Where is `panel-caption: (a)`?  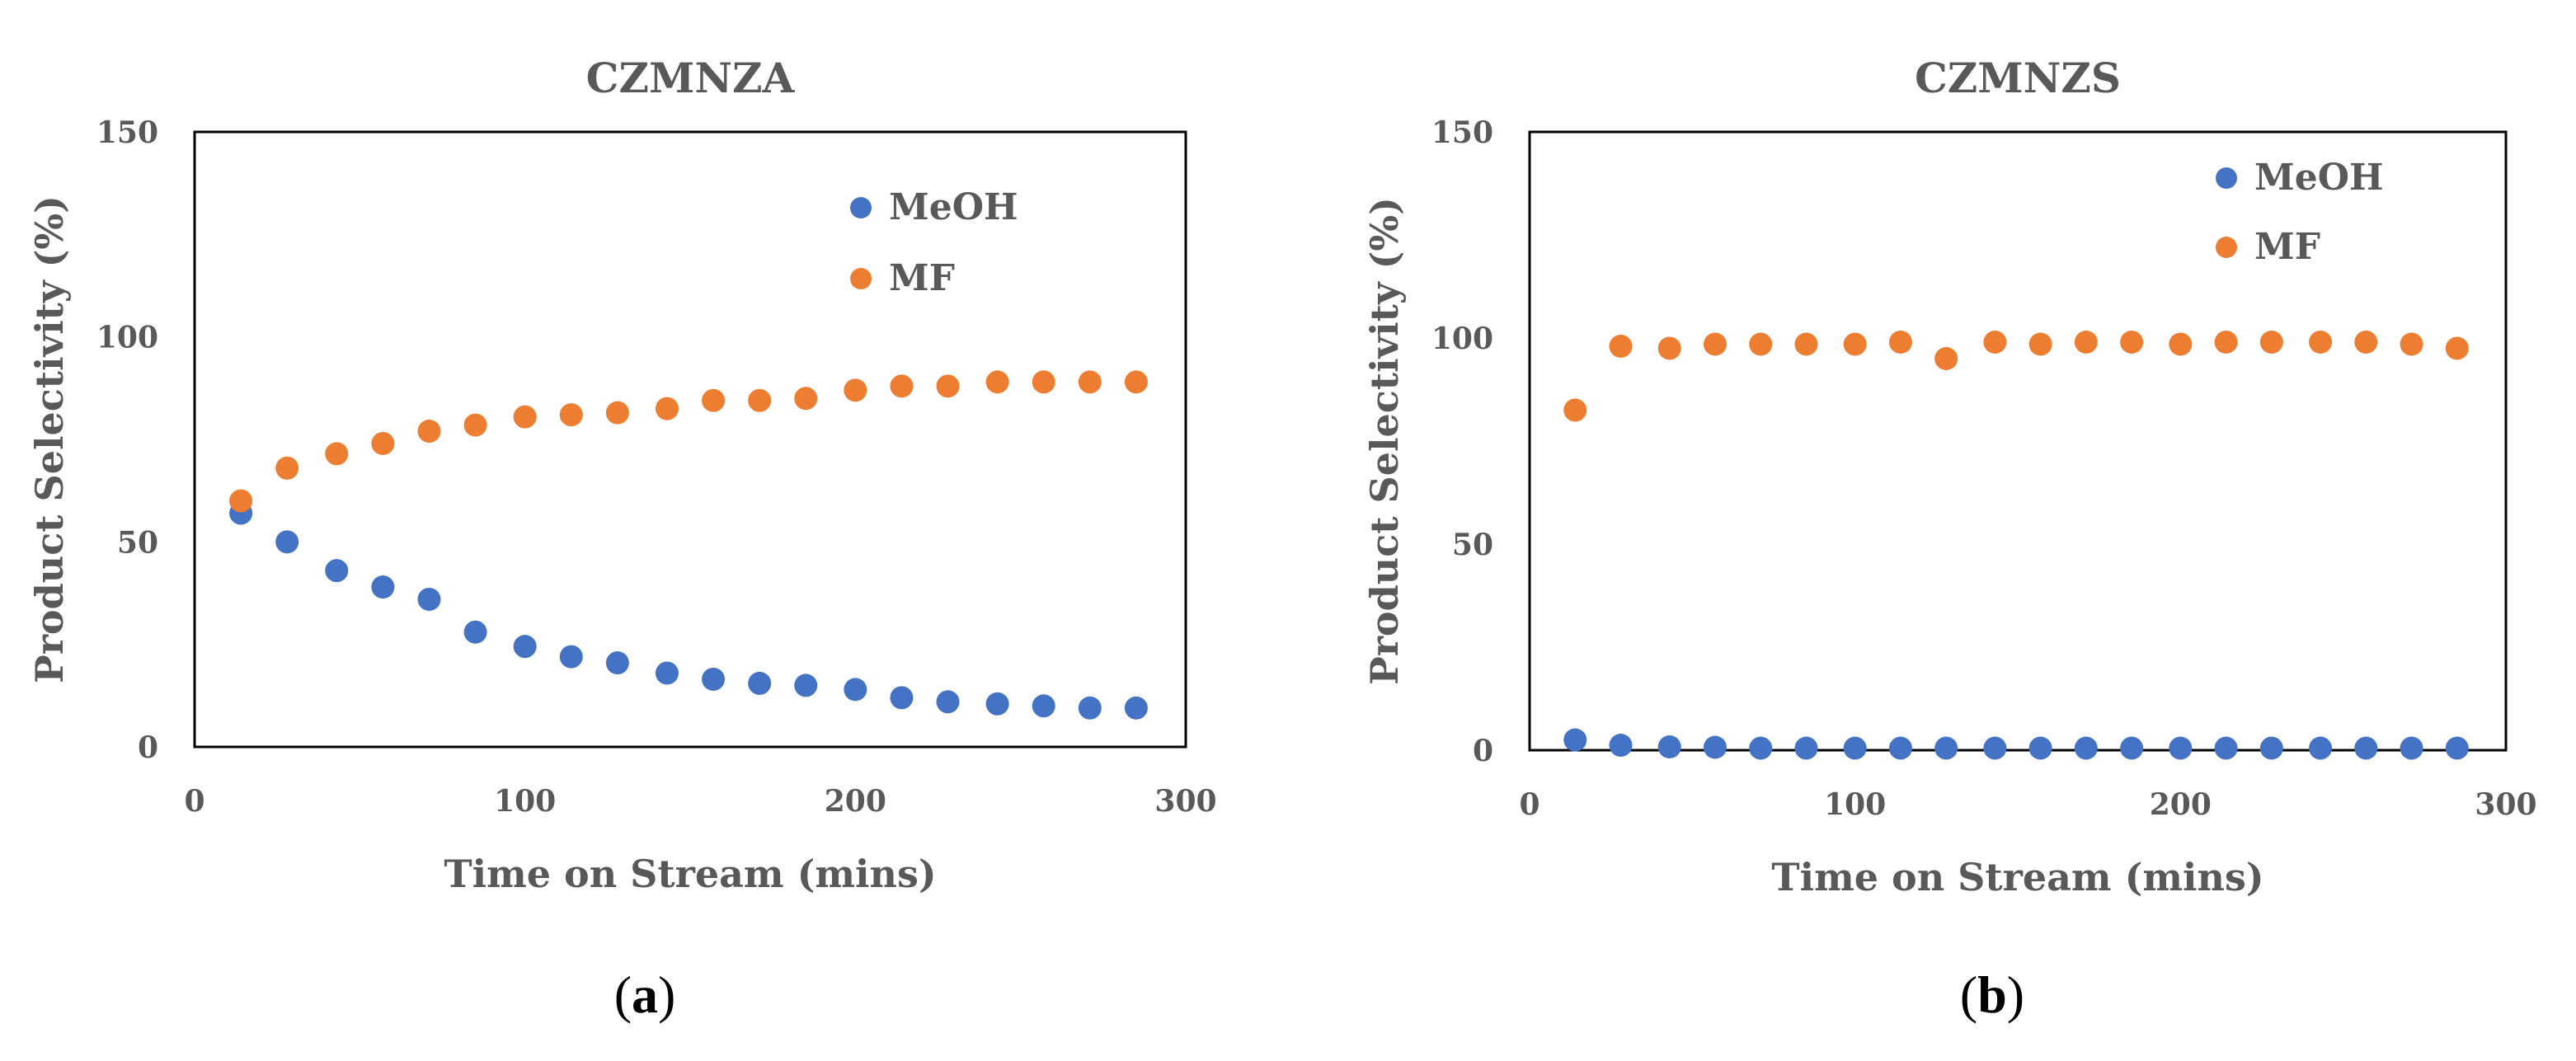
panel-caption: (a) is located at coordinates (645, 994).